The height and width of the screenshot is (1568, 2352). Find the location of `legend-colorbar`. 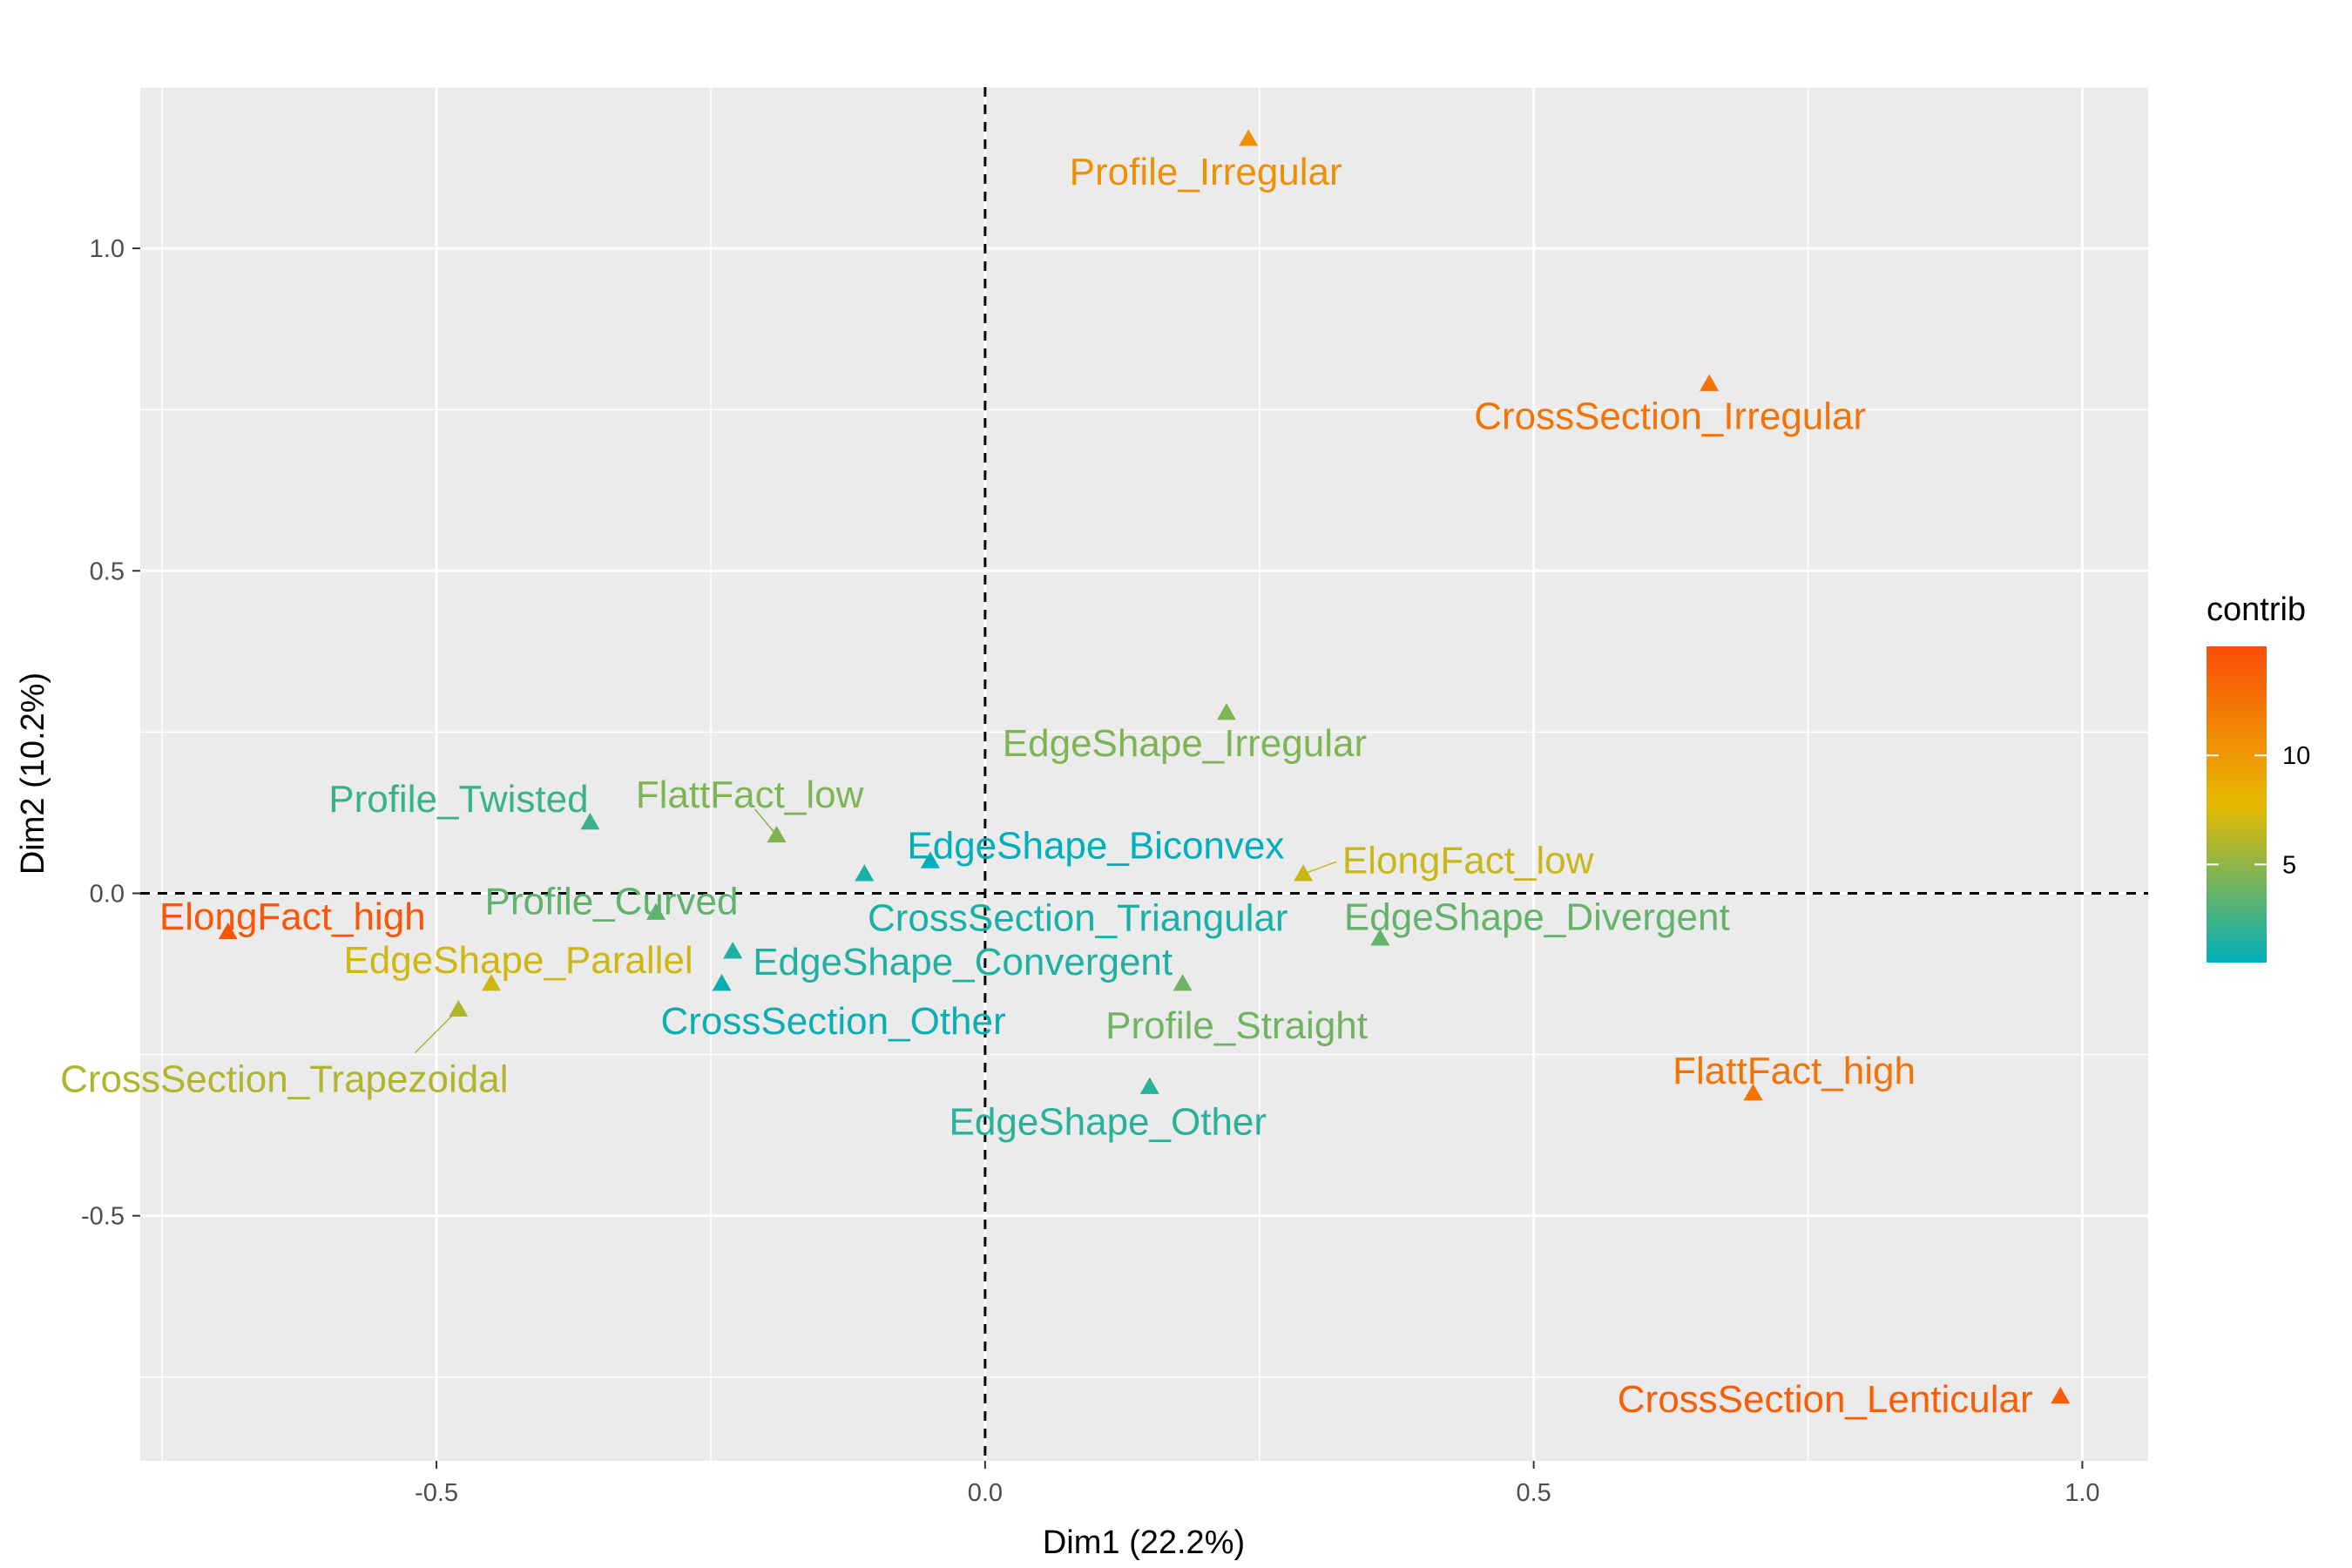

legend-colorbar is located at coordinates (2237, 805).